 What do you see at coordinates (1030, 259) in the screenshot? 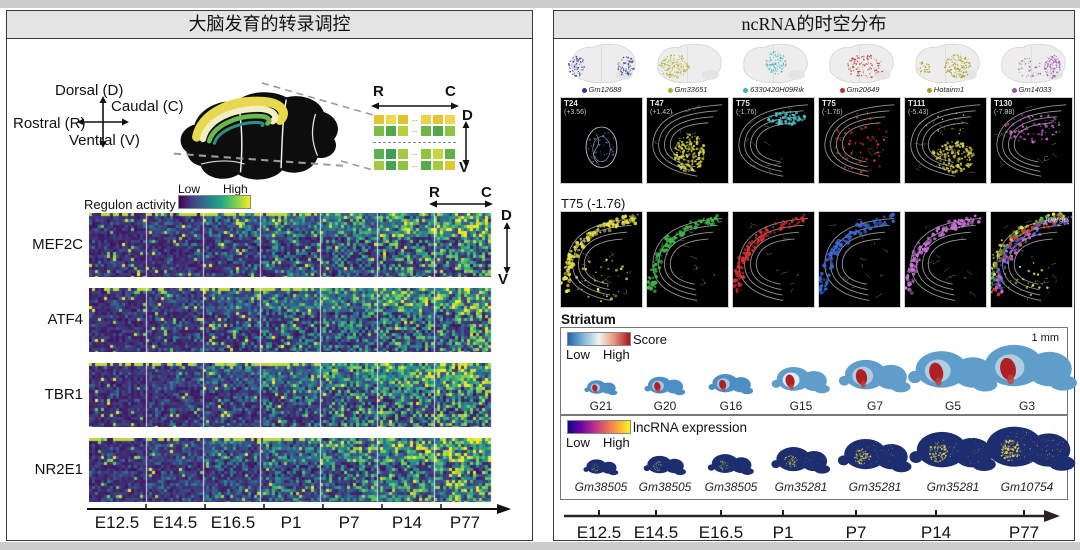
I see `section-card: merge` at bounding box center [1030, 259].